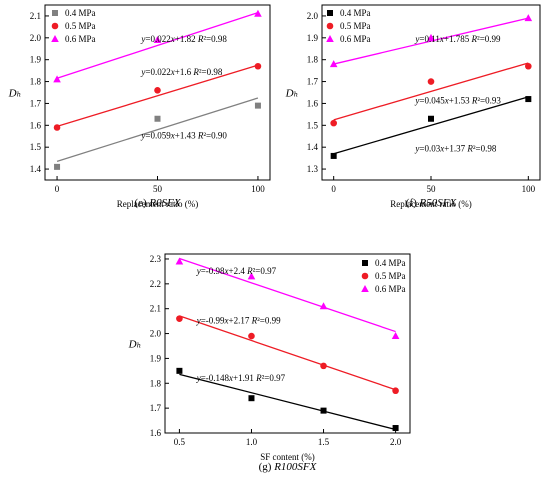 This screenshot has height=487, width=550. I want to click on figure-caption: (e) R0SFX, so click(157, 203).